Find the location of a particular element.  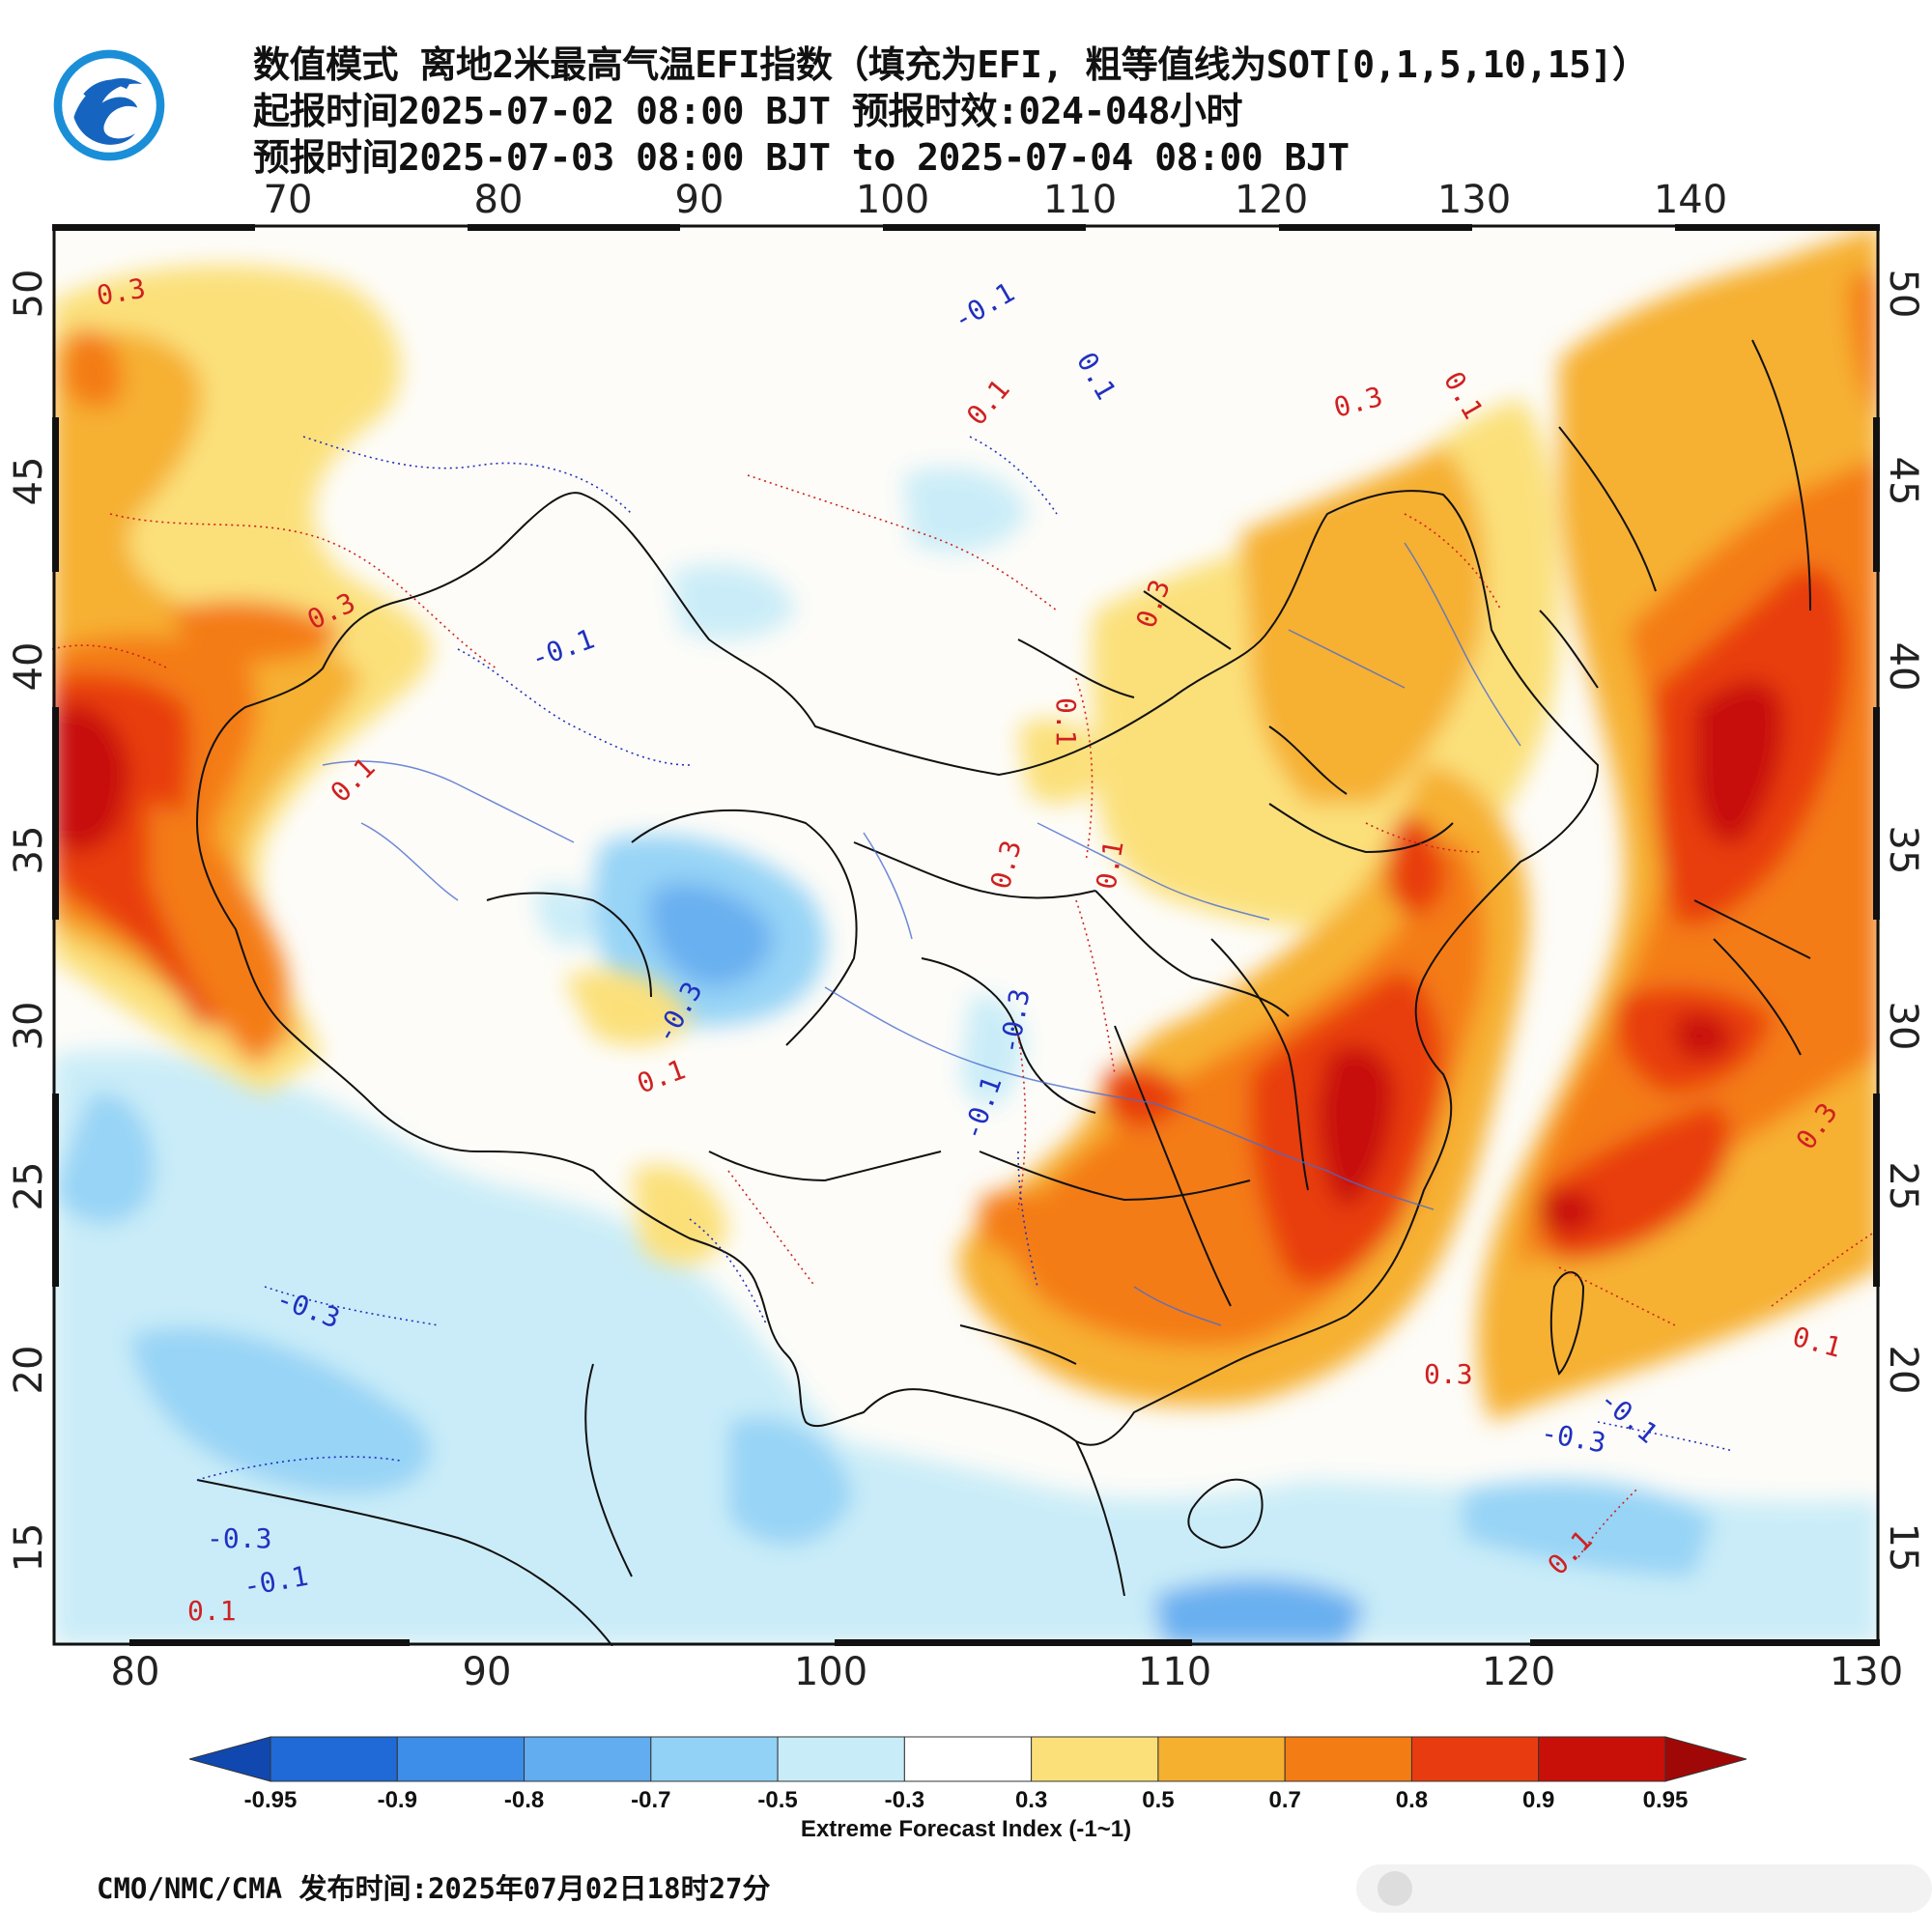

colorbar is located at coordinates (968, 1759).